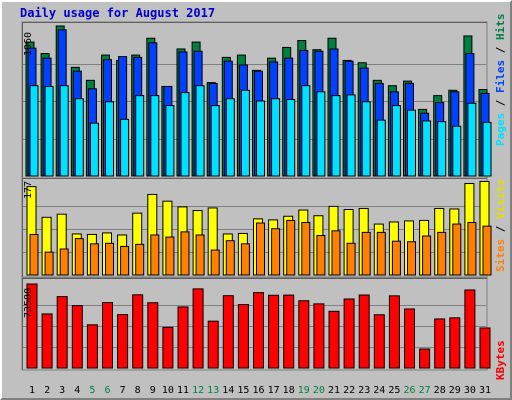 The height and width of the screenshot is (400, 512). What do you see at coordinates (243, 390) in the screenshot?
I see `day-label: 15` at bounding box center [243, 390].